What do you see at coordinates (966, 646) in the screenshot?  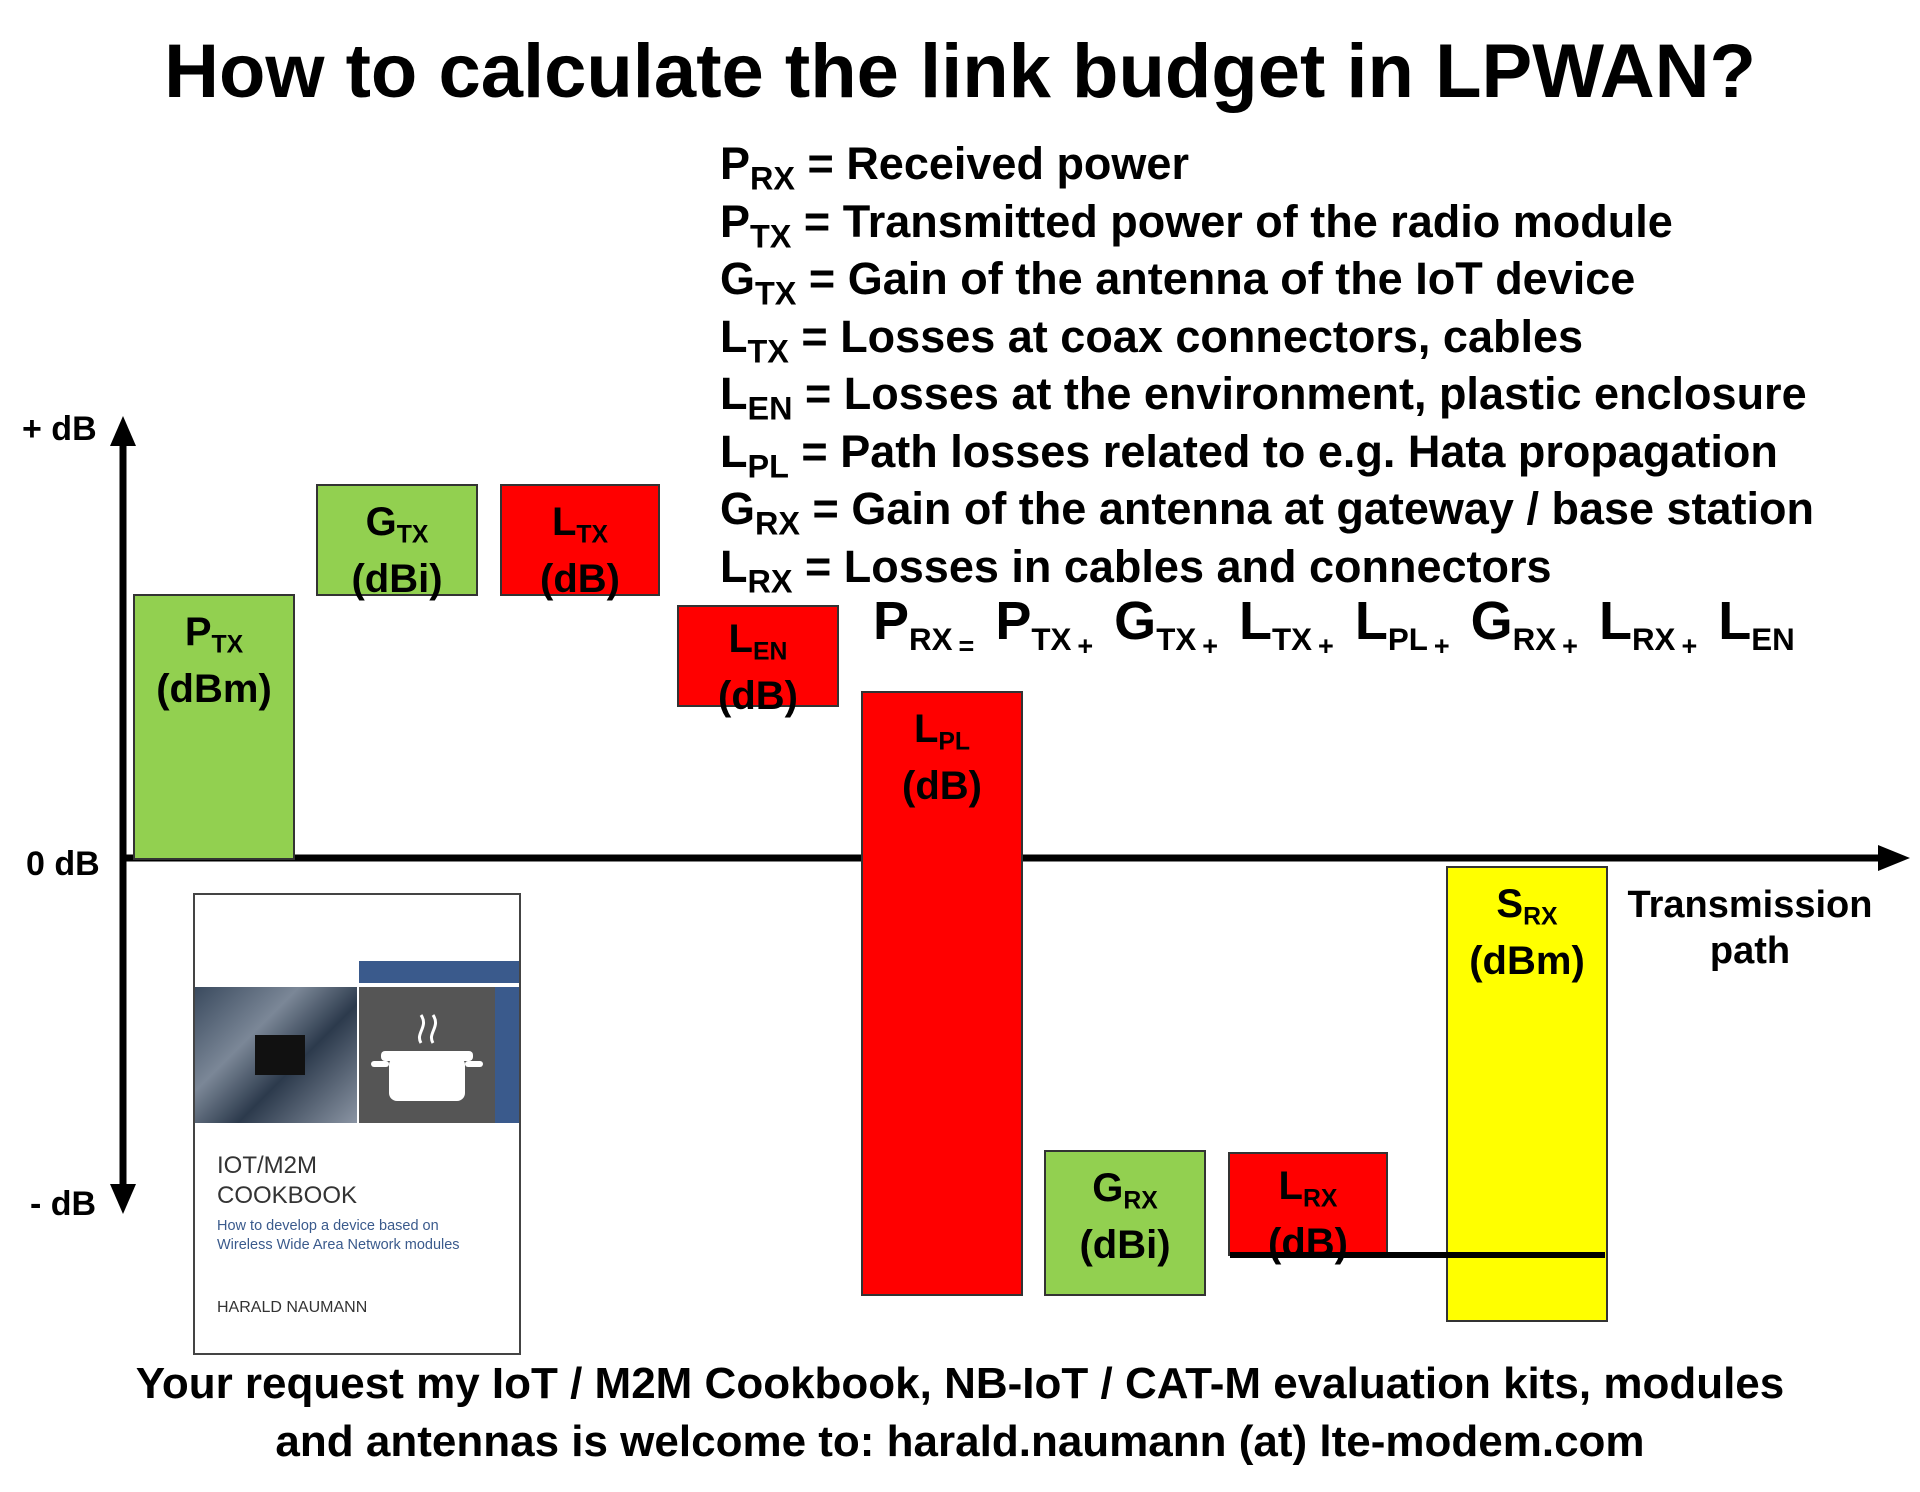 I see `formula-equals: =` at bounding box center [966, 646].